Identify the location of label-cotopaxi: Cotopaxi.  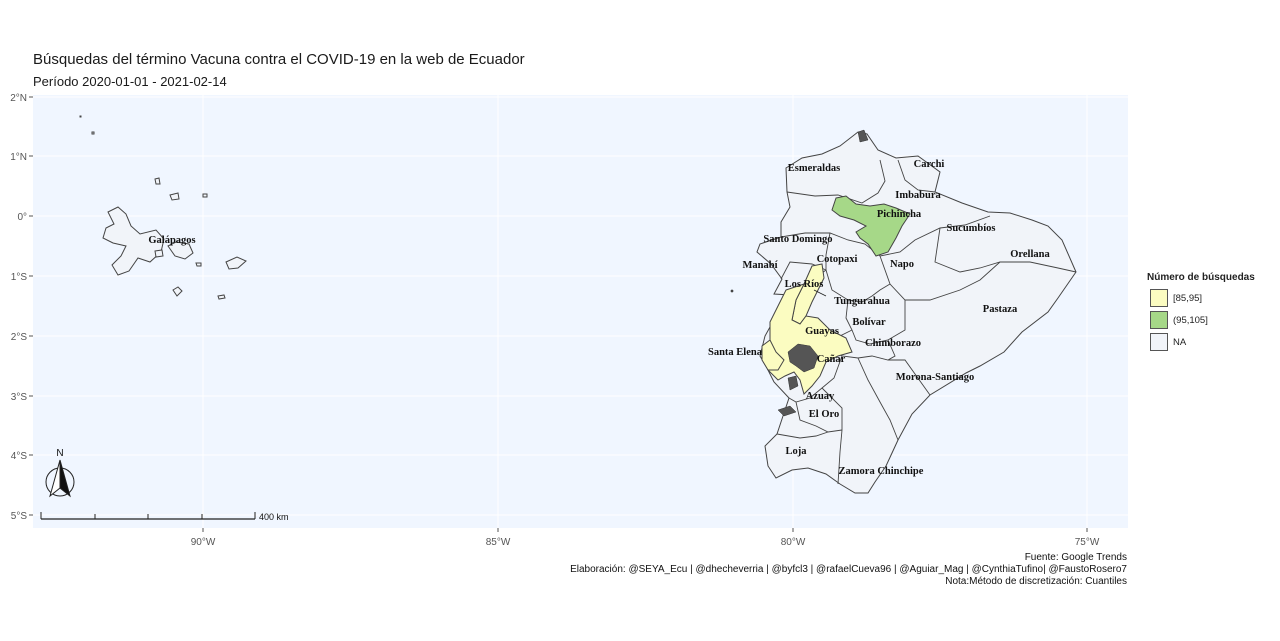
(837, 259).